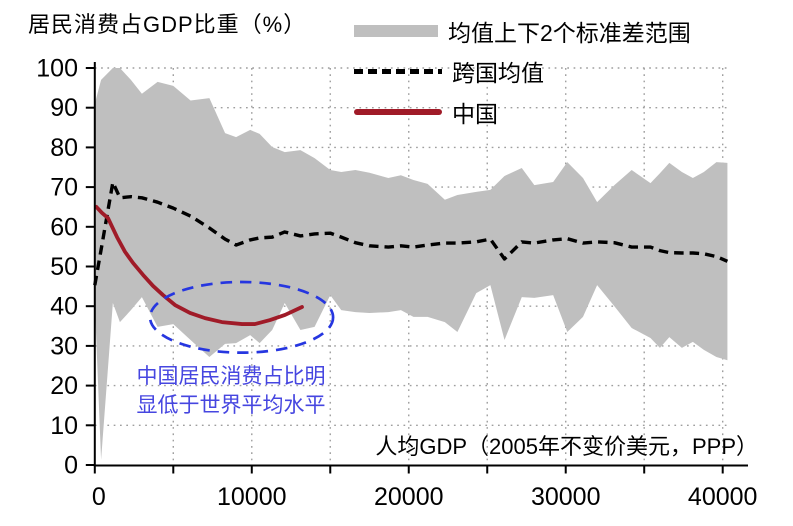 This screenshot has width=793, height=526. What do you see at coordinates (498, 73) in the screenshot?
I see `legend-label-mean: 跨国均值` at bounding box center [498, 73].